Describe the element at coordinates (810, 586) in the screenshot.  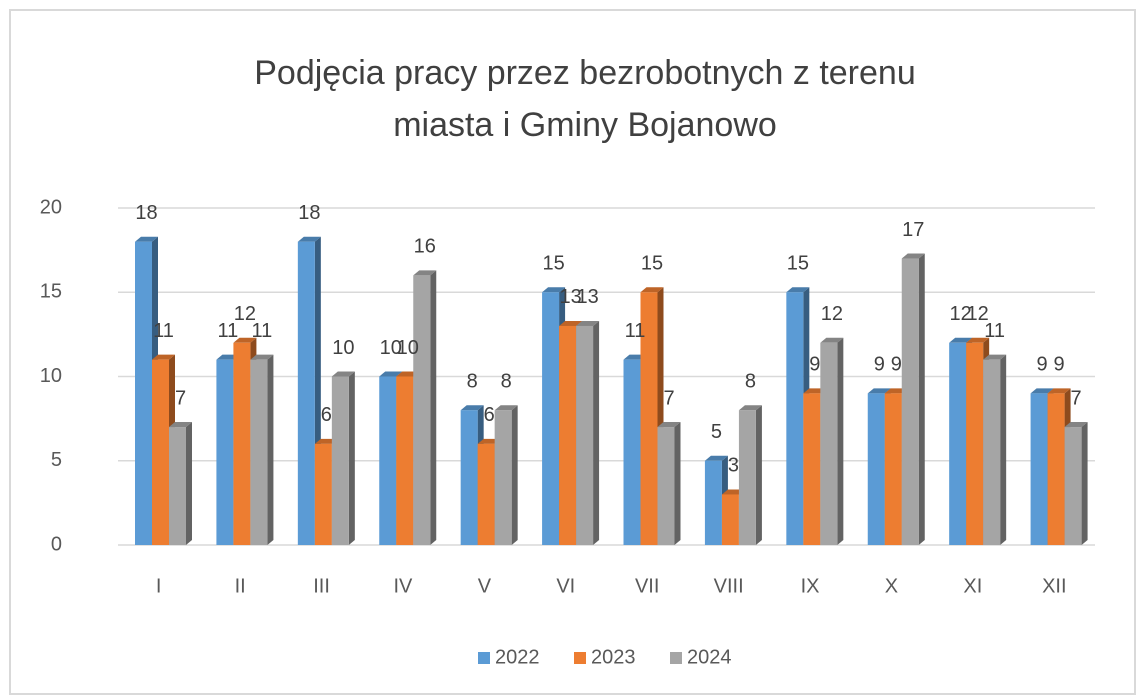
I see `x-tick-label: IX` at that location.